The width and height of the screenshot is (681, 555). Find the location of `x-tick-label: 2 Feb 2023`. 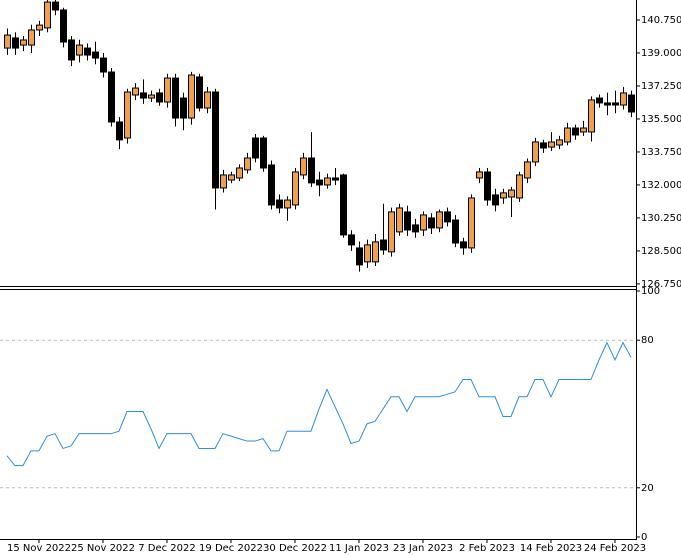

x-tick-label: 2 Feb 2023 is located at coordinates (487, 548).